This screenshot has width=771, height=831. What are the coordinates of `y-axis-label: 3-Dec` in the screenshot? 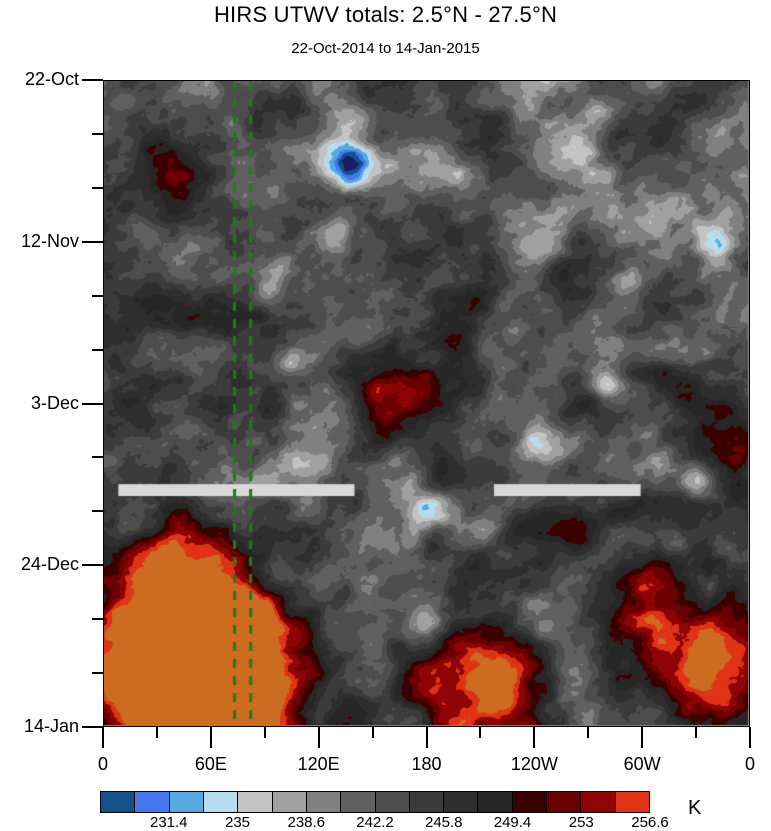 It's located at (54, 402).